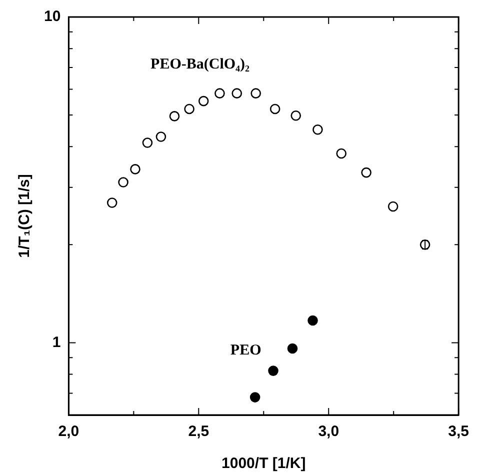 The width and height of the screenshot is (477, 475). Describe the element at coordinates (199, 431) in the screenshot. I see `x-tick-label: 2,5` at that location.